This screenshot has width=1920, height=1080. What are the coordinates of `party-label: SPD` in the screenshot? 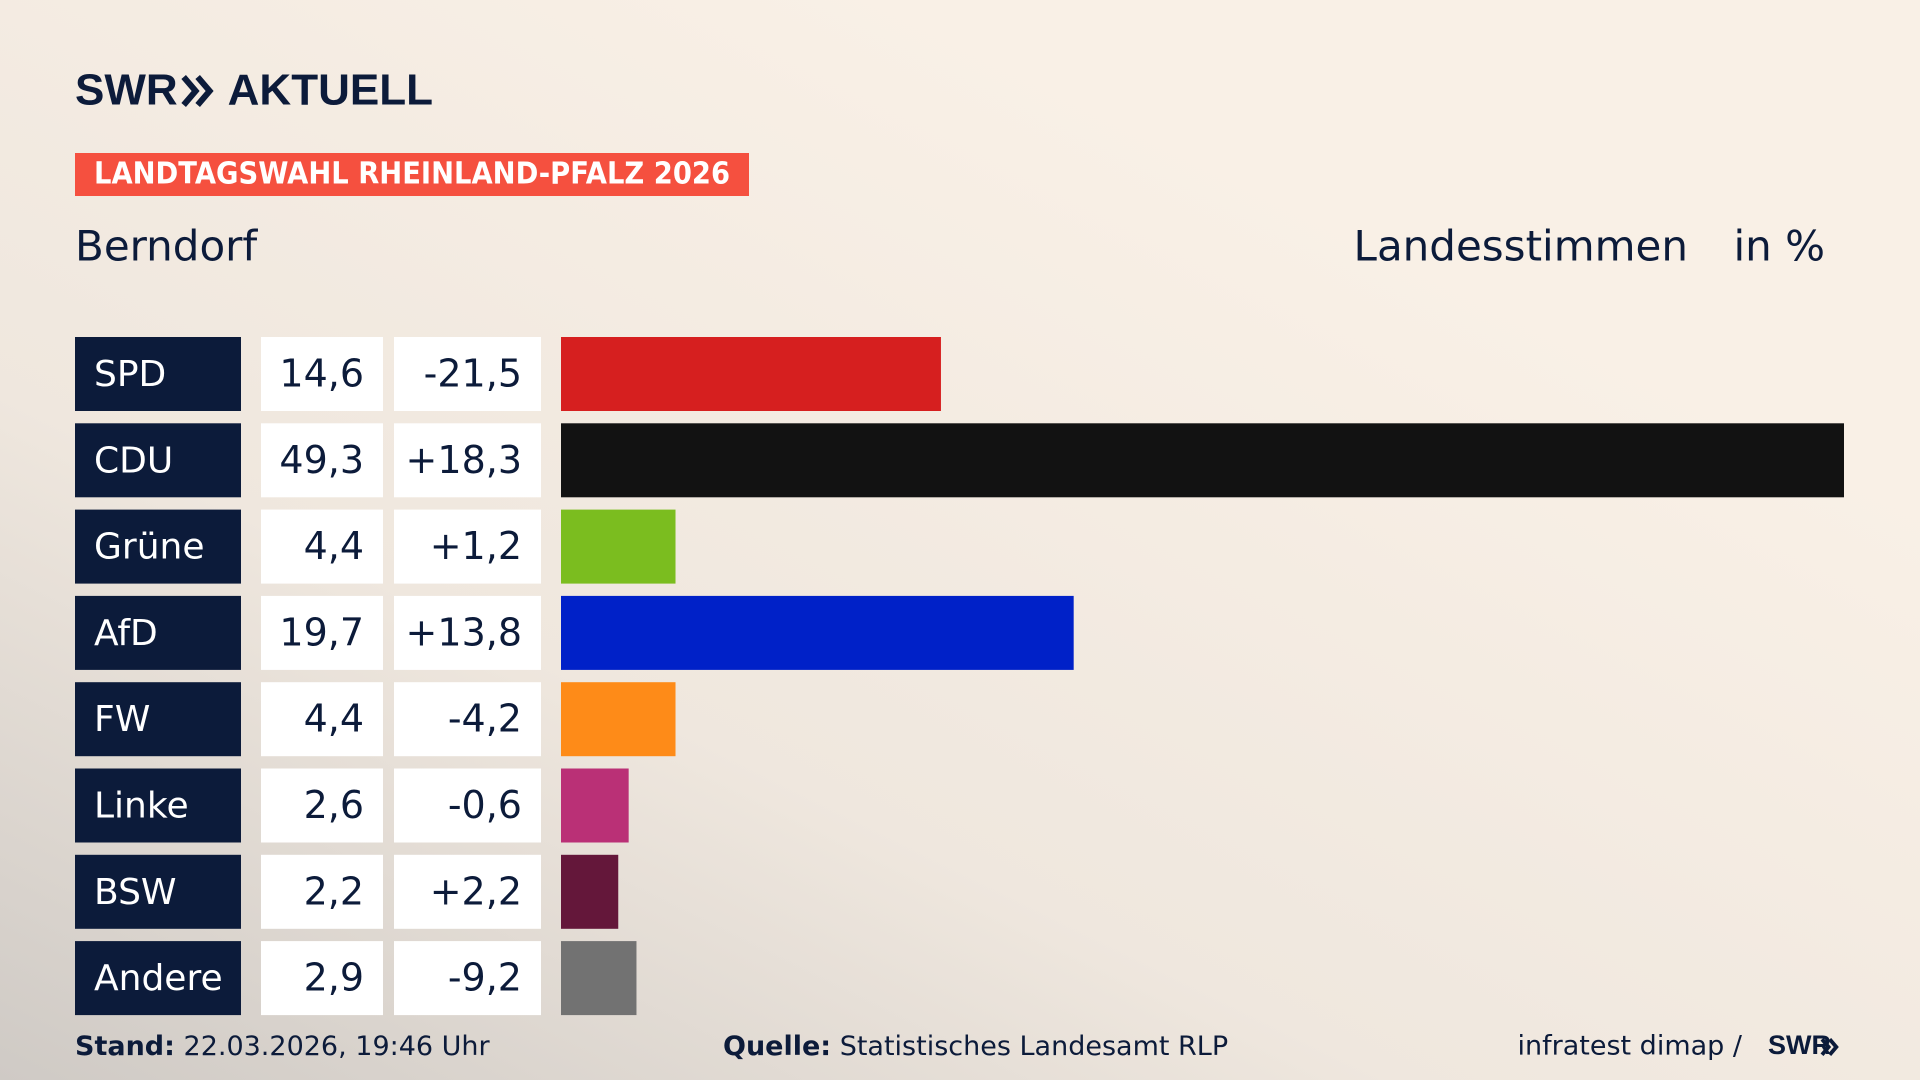 It's located at (130, 374).